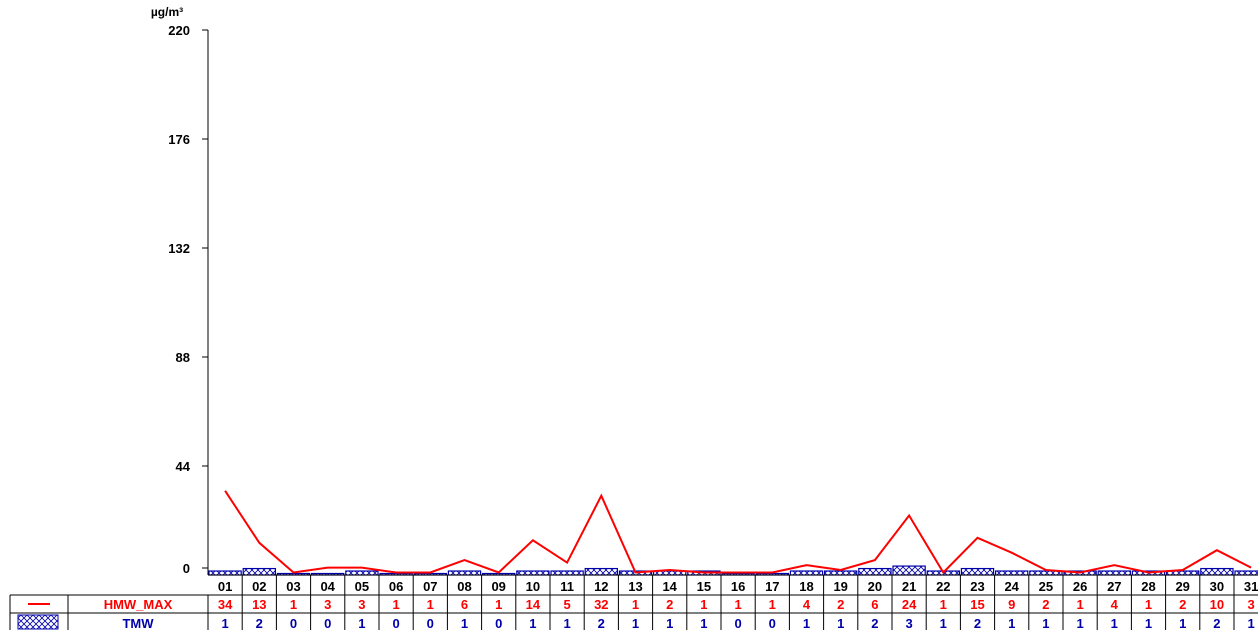 This screenshot has height=630, width=1258. What do you see at coordinates (464, 586) in the screenshot?
I see `x-tick-label: 08` at bounding box center [464, 586].